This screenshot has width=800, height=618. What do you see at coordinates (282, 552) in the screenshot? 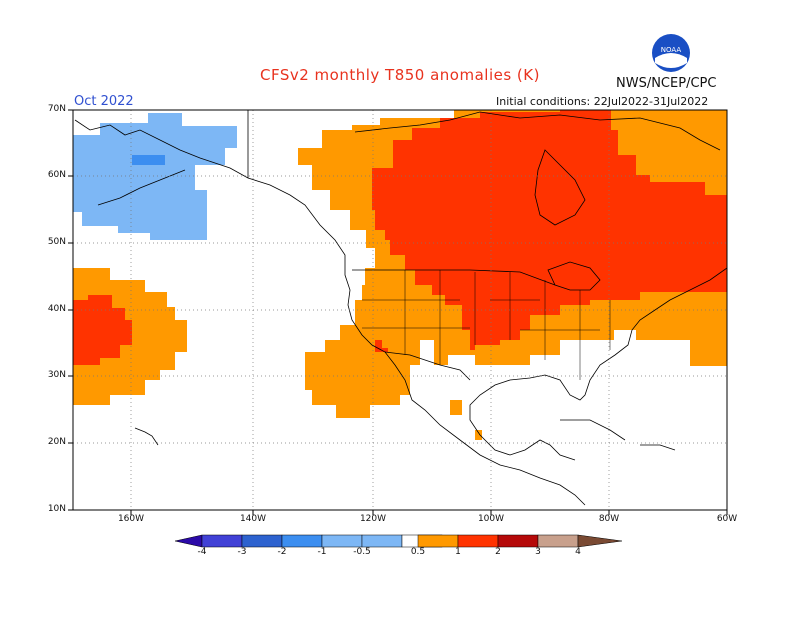
I see `colorbar-label: -2` at bounding box center [282, 552].